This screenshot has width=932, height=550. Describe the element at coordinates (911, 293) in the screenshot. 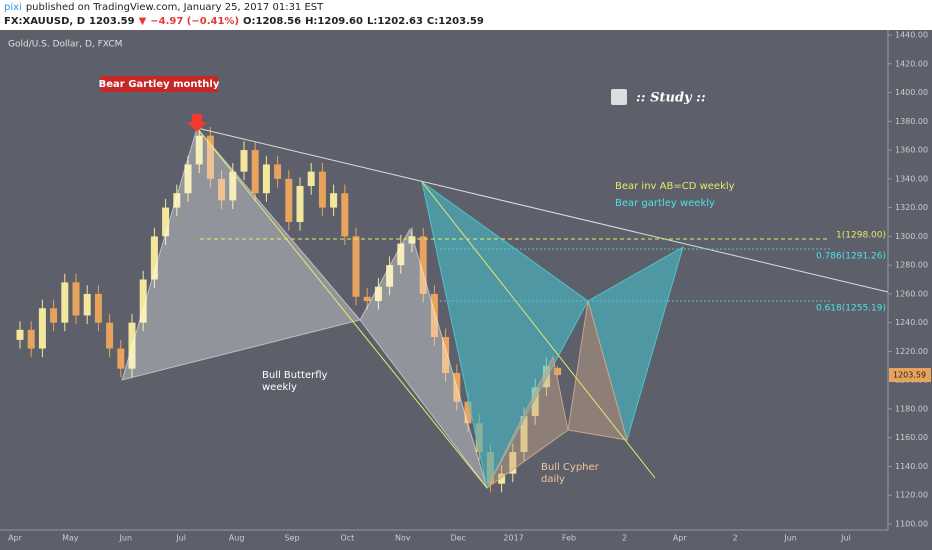

I see `y-tick-label: 1260.00` at that location.